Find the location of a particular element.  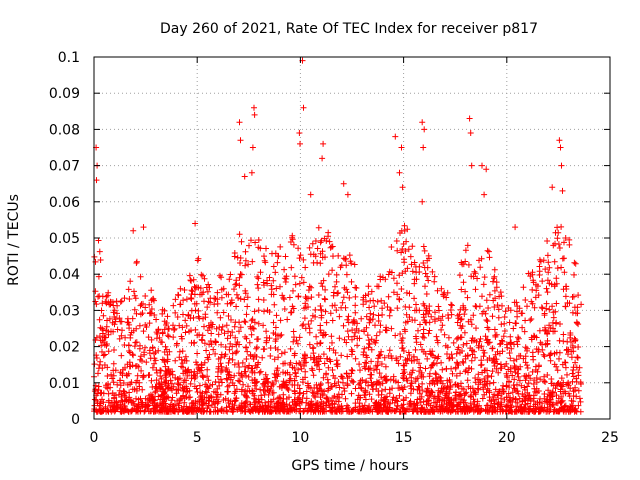

y-axis-label: ROTI / TECUs is located at coordinates (14, 240).